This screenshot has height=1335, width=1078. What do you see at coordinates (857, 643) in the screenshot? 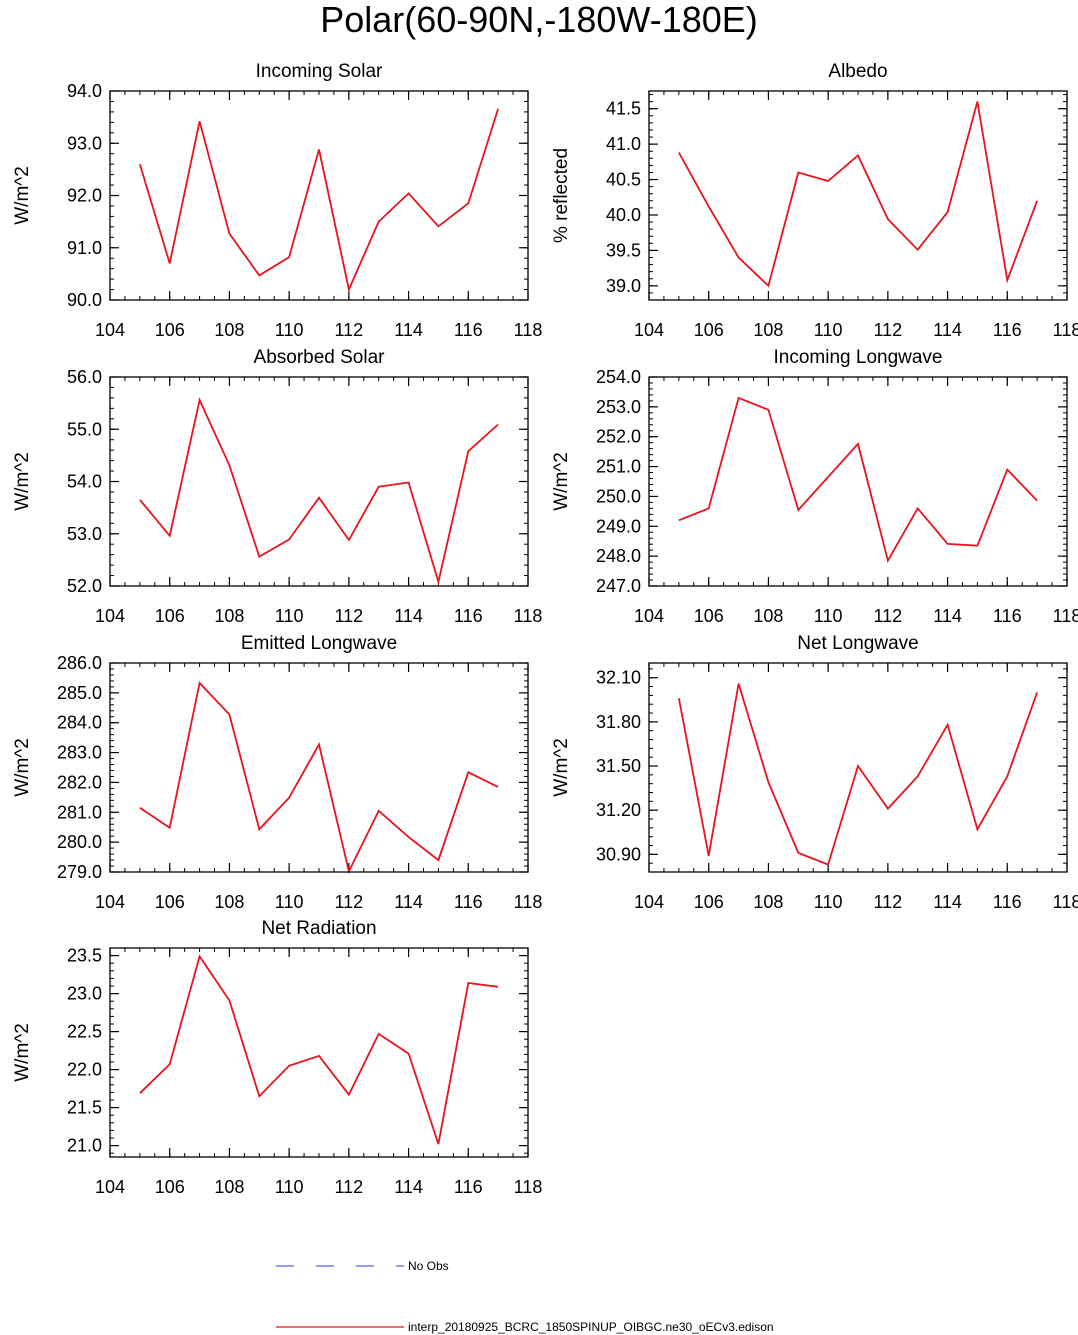
I see `panel-title: Net Longwave` at bounding box center [857, 643].